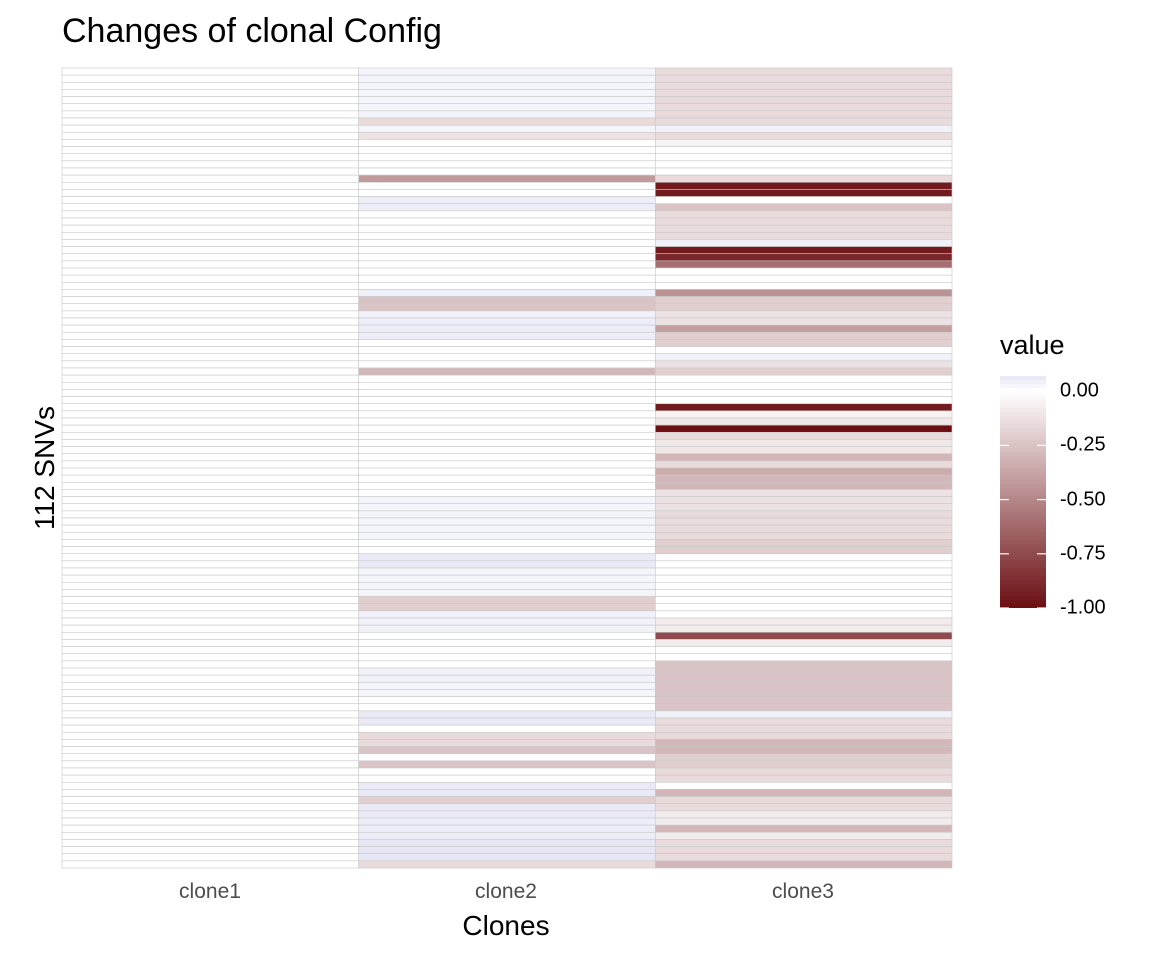 This screenshot has height=960, width=1152. Describe the element at coordinates (506, 891) in the screenshot. I see `x-tick-clone2: clone2` at that location.